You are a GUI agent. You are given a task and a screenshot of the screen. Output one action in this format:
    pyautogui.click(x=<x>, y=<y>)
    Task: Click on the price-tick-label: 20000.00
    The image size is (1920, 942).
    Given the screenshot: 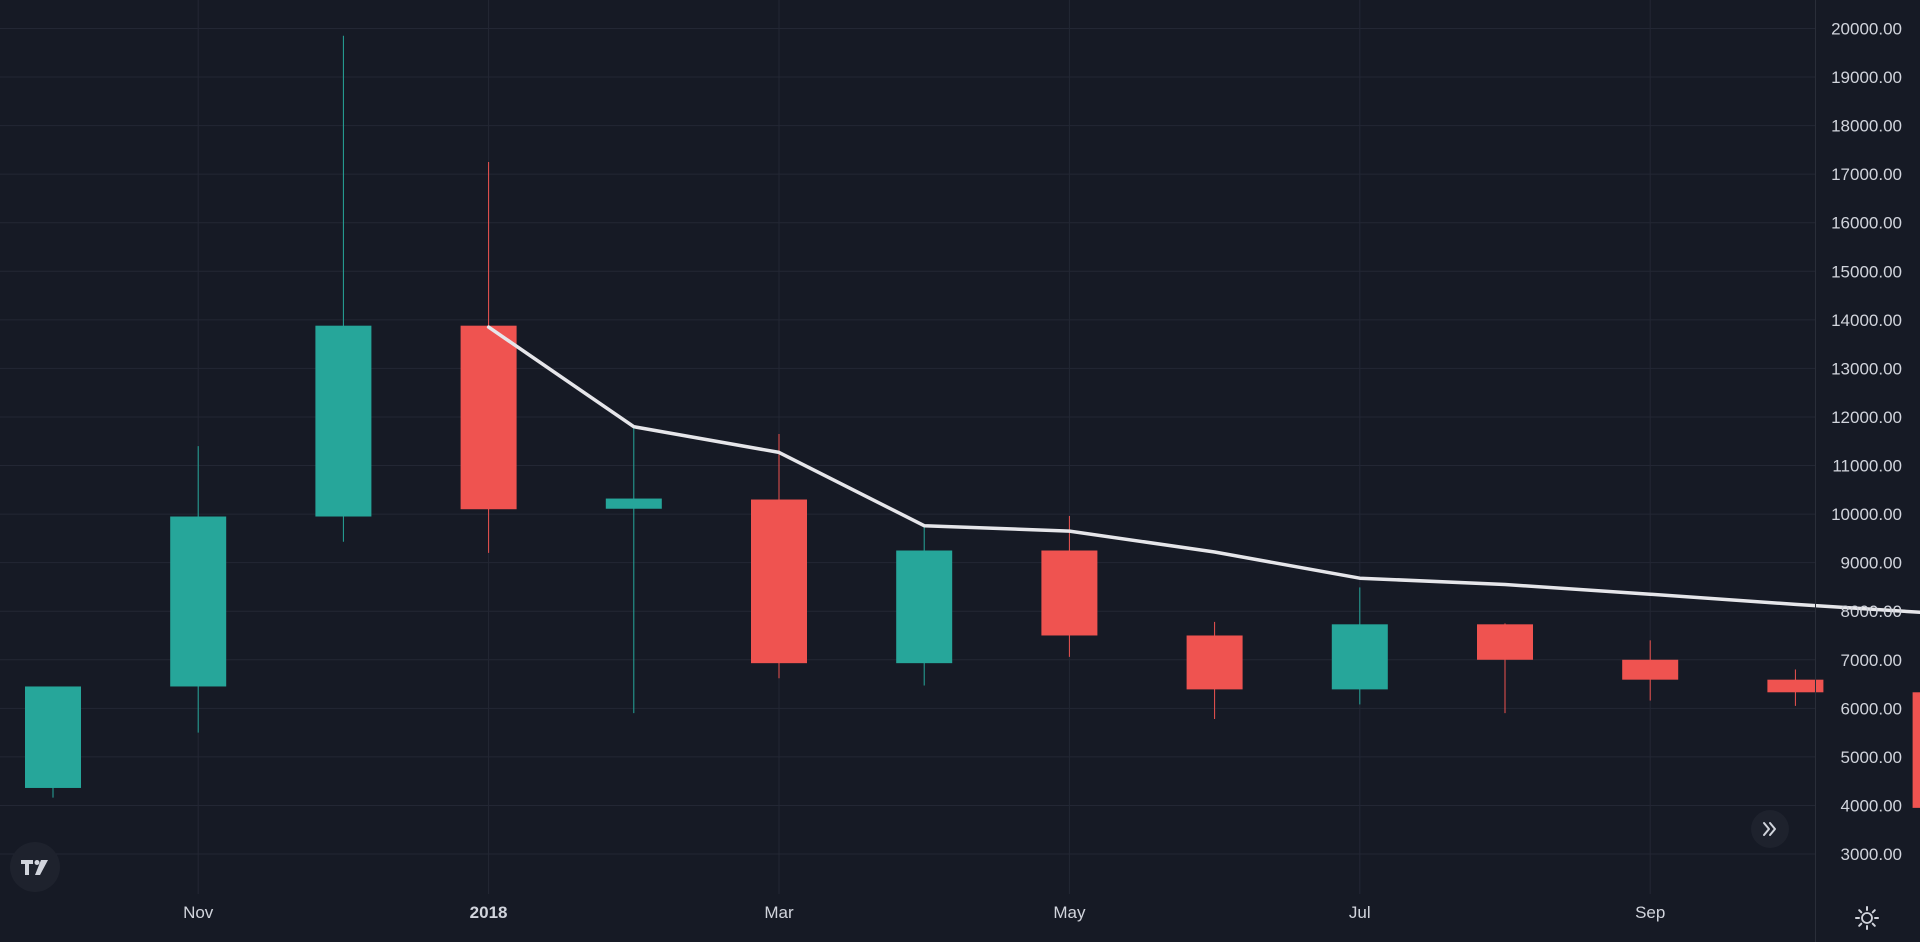 What is the action you would take?
    pyautogui.click(x=1866, y=29)
    